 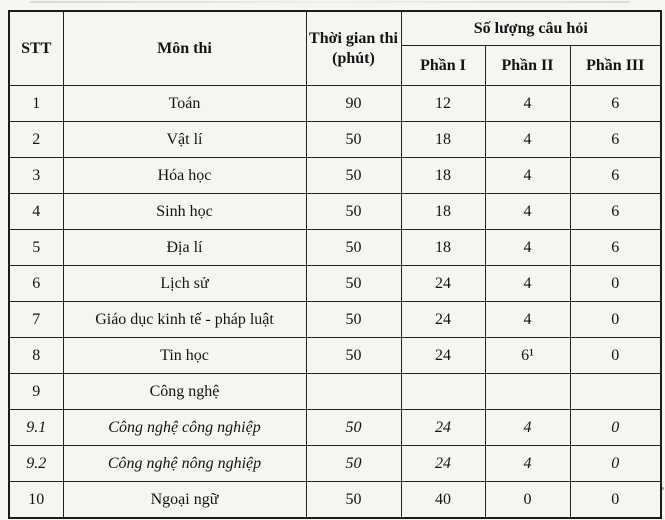 What do you see at coordinates (353, 391) in the screenshot?
I see `cell-time` at bounding box center [353, 391].